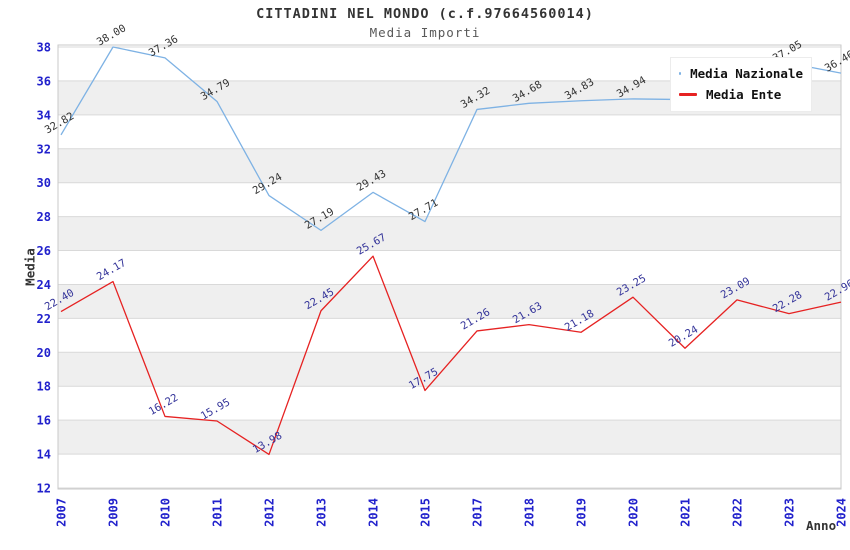  I want to click on y-tick-label: 14, so click(44, 455).